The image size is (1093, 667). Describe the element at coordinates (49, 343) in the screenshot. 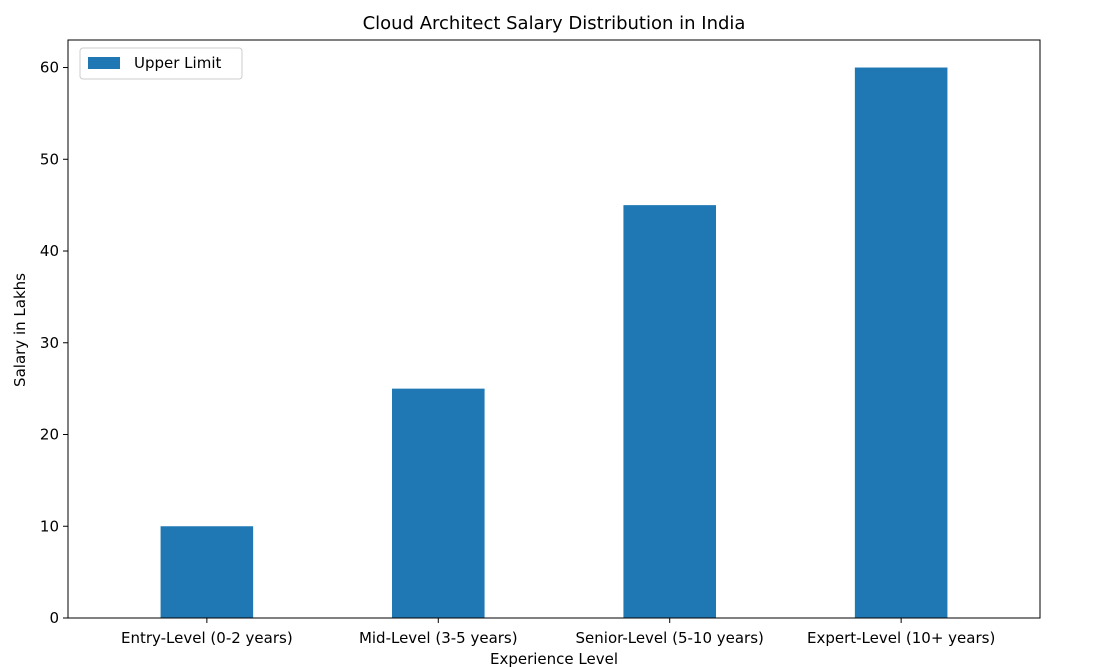

I see `y-tick-label: 30` at that location.